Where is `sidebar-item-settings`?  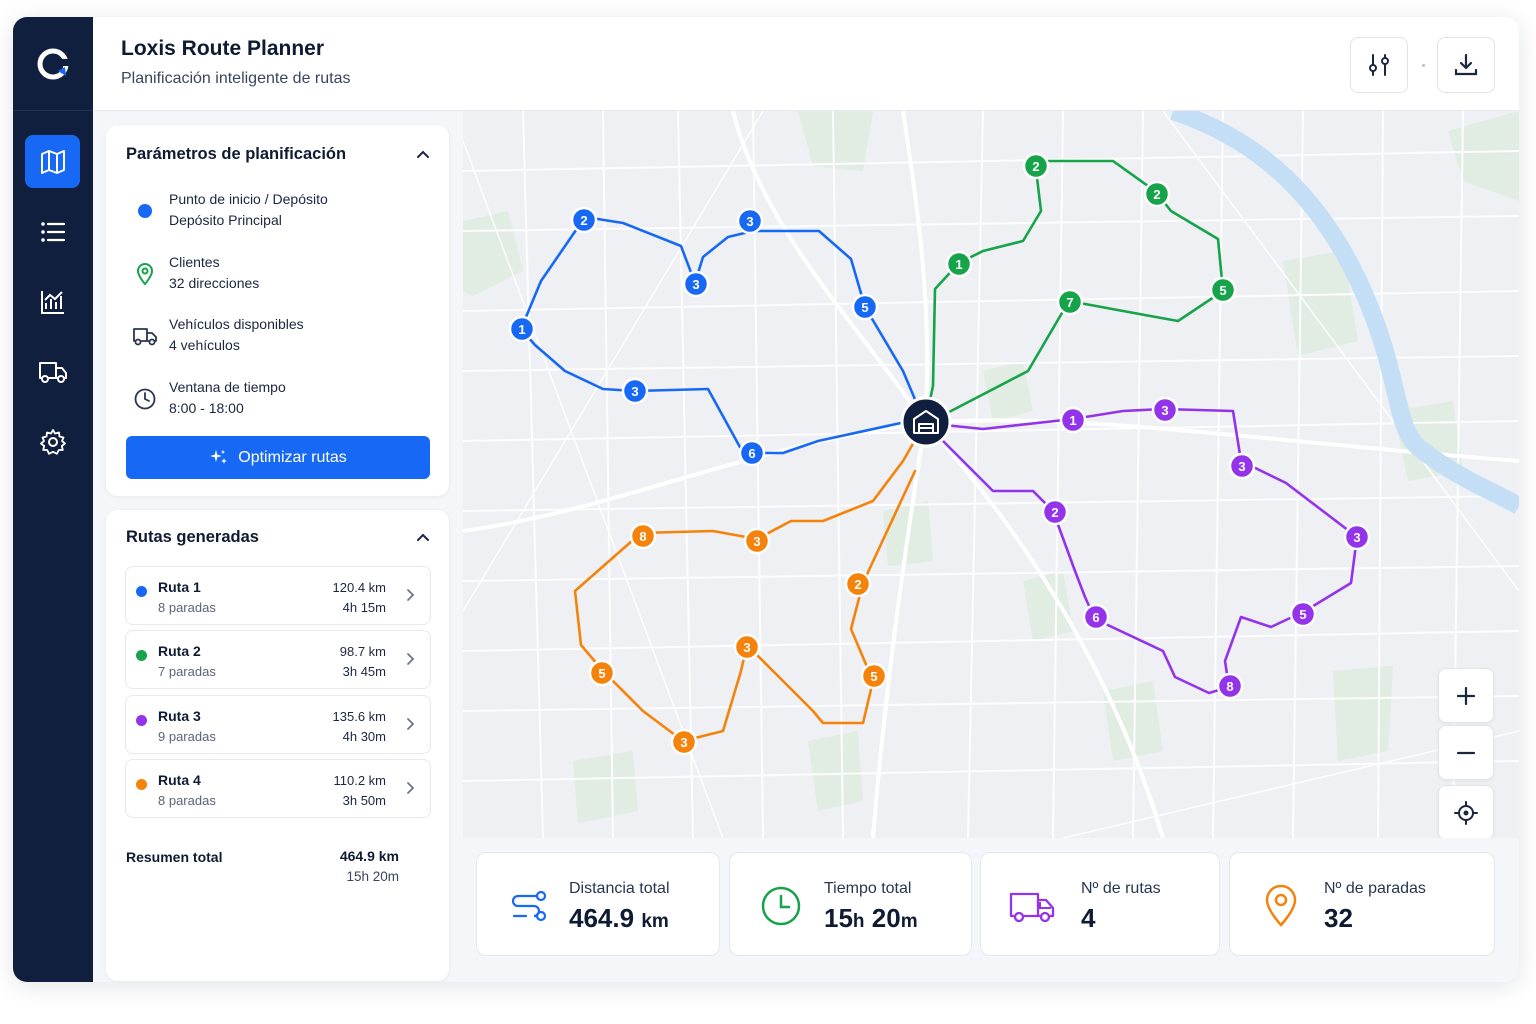
sidebar-item-settings is located at coordinates (52, 441).